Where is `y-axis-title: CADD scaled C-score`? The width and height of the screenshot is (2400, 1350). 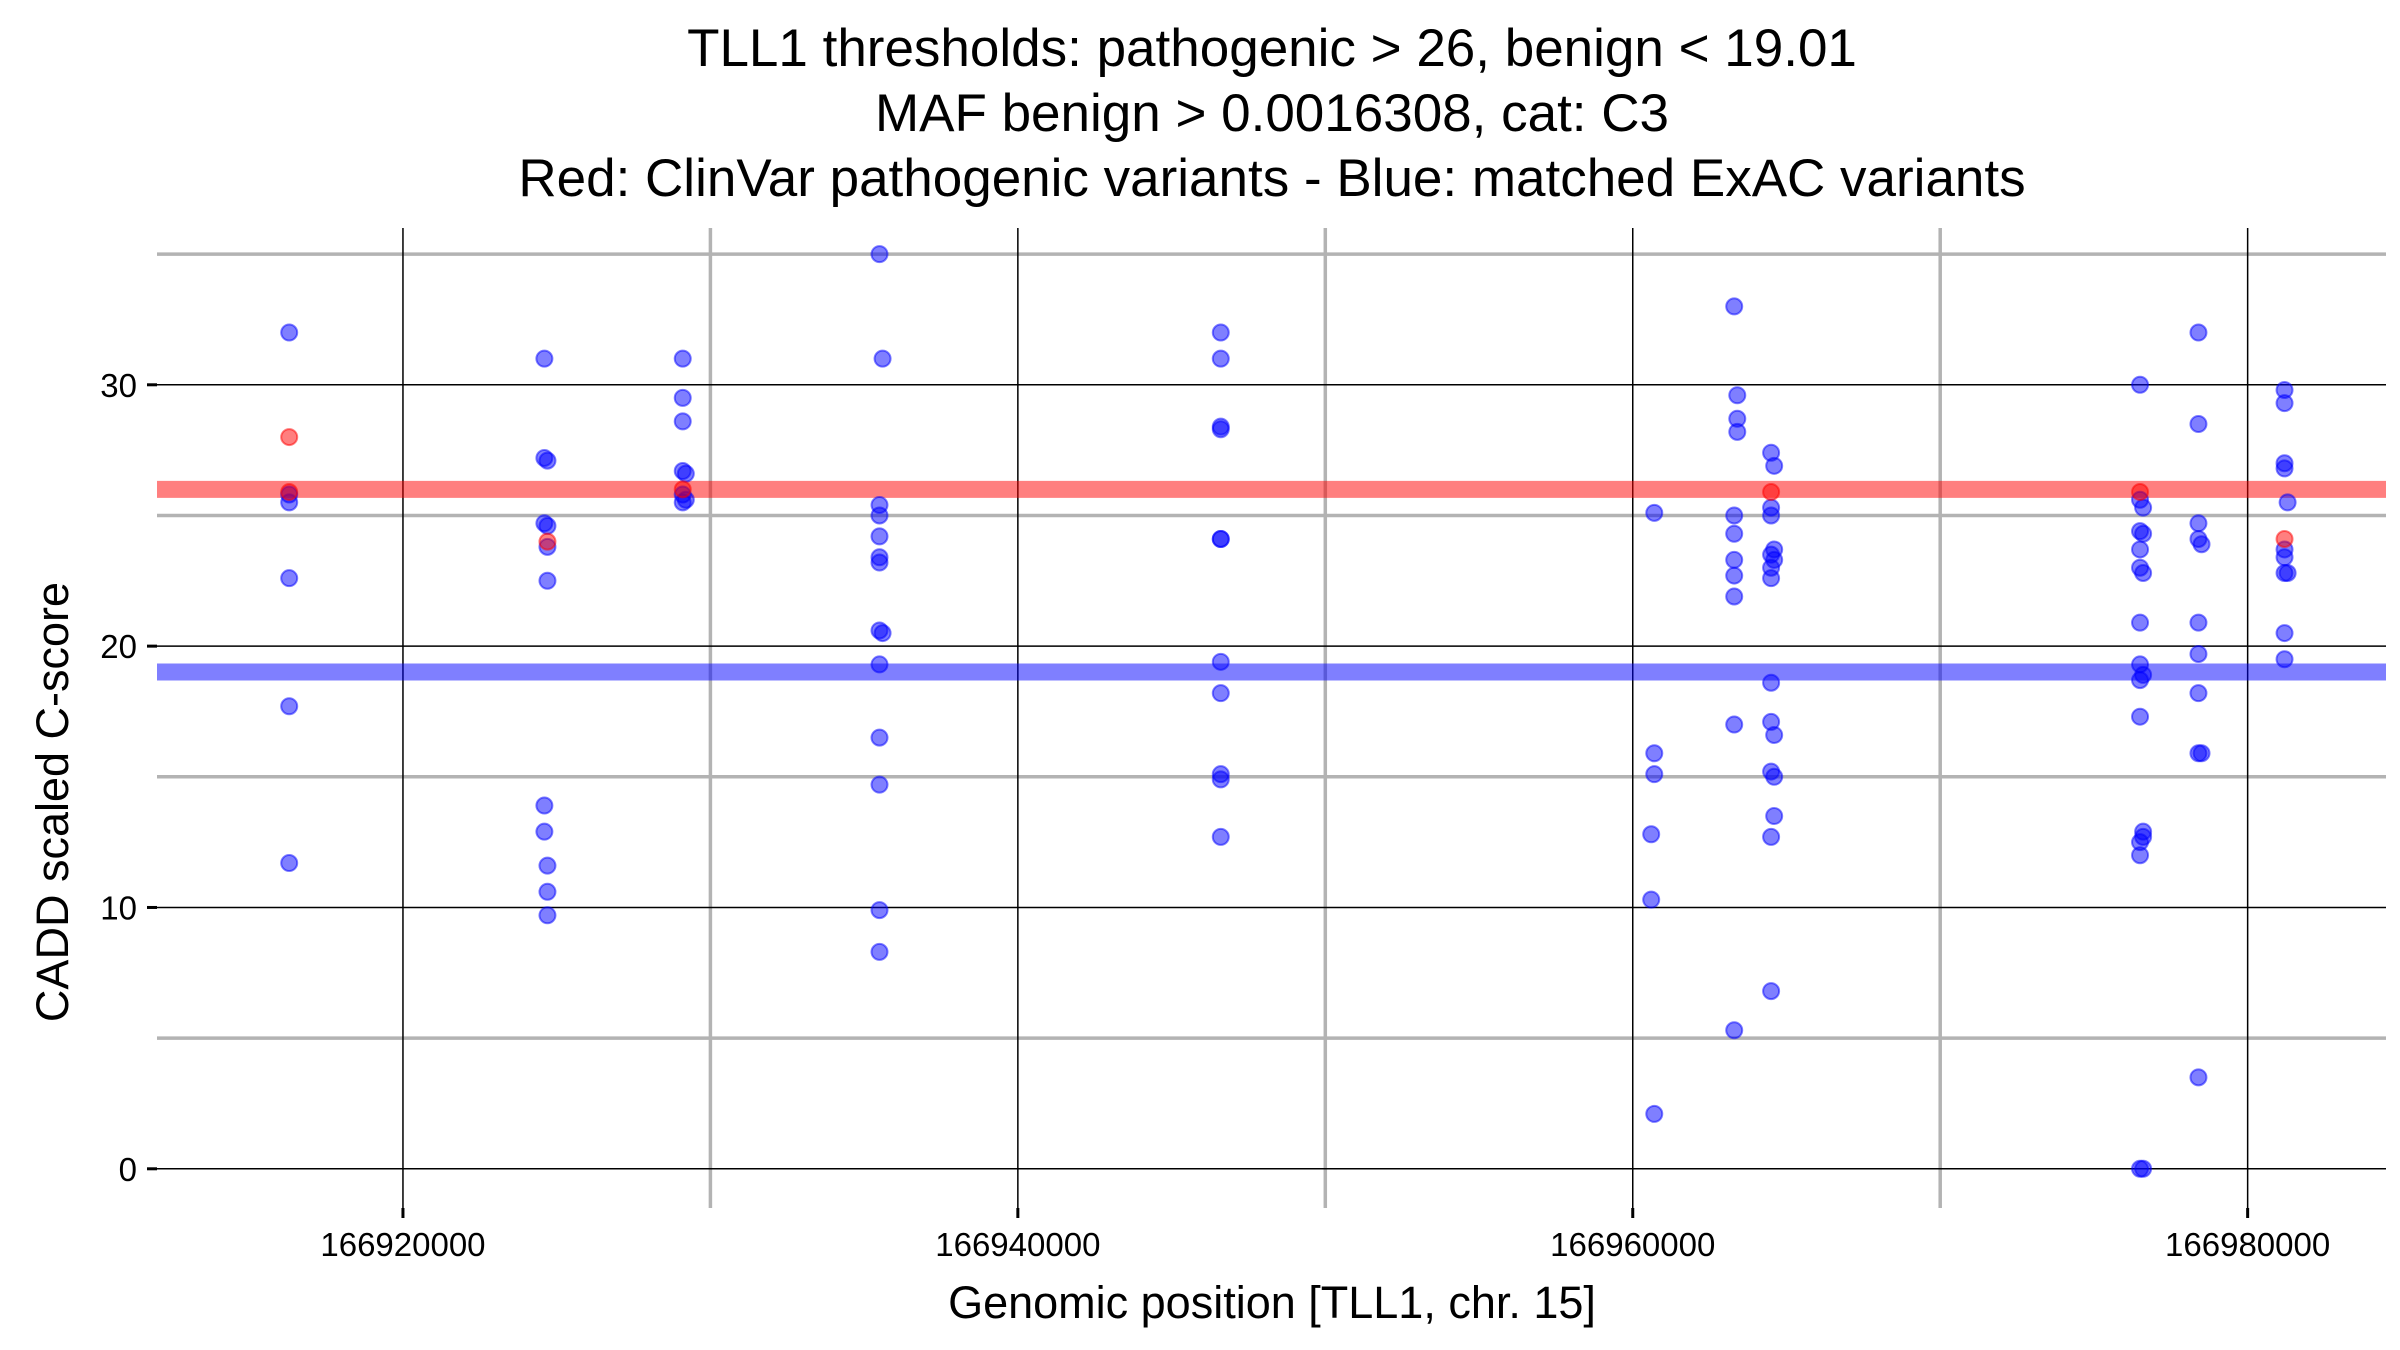 y-axis-title: CADD scaled C-score is located at coordinates (52, 802).